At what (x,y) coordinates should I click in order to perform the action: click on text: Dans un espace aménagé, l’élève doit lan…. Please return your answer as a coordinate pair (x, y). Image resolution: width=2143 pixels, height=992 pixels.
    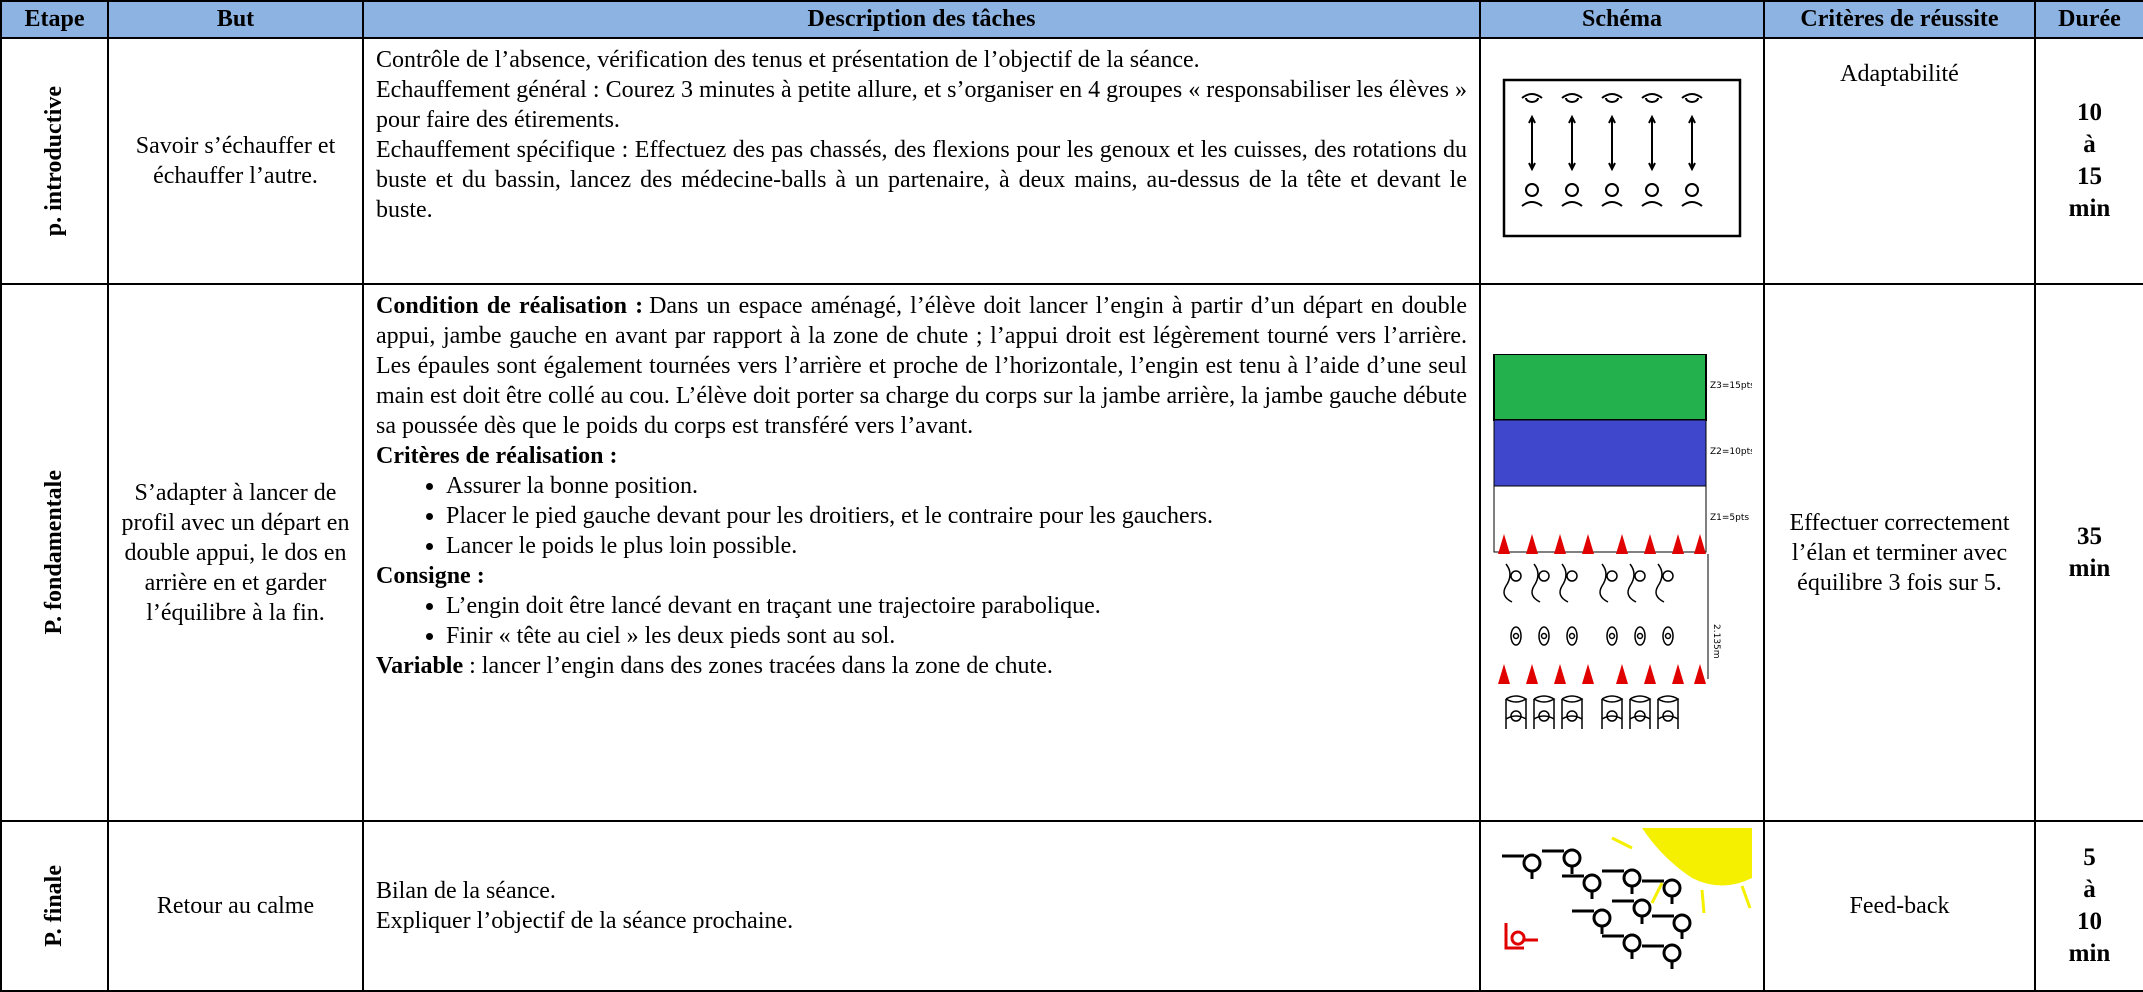
    Looking at the image, I should click on (921, 366).